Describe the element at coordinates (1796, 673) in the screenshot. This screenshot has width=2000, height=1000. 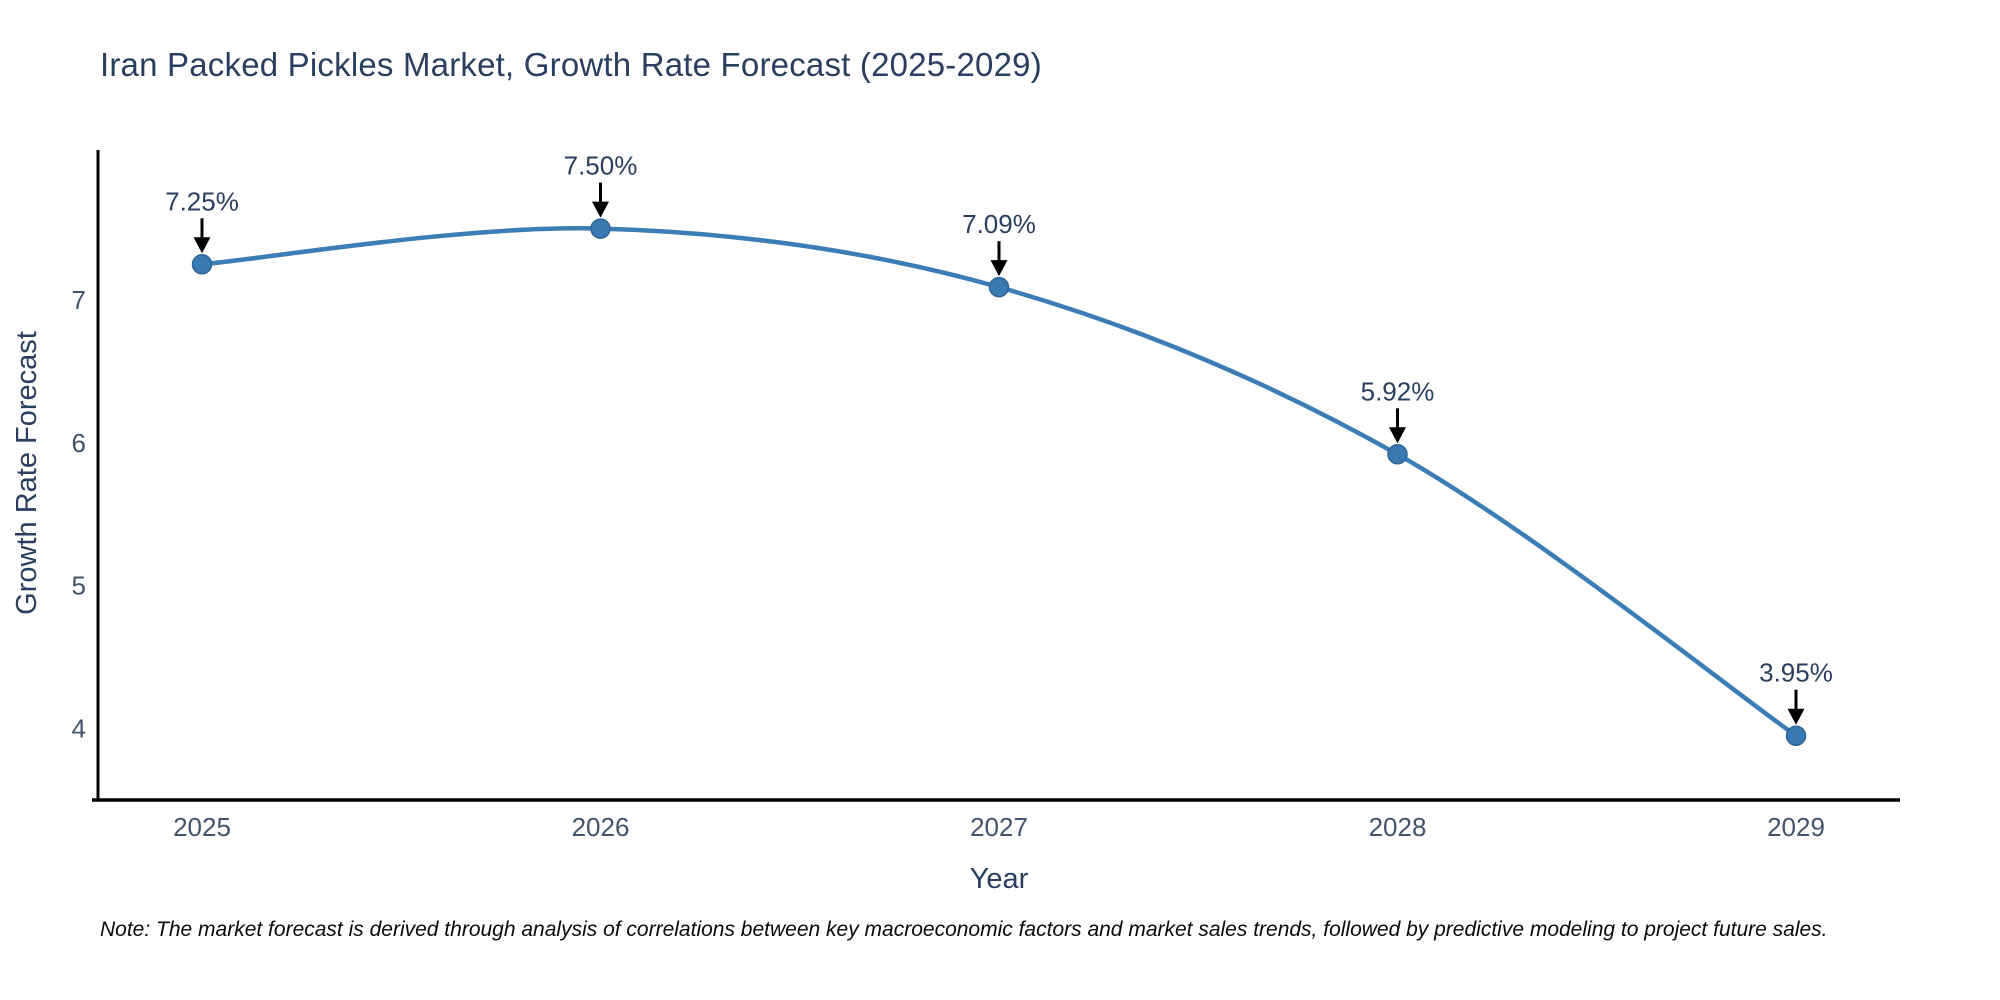
I see `point-value-label: 3.95%` at that location.